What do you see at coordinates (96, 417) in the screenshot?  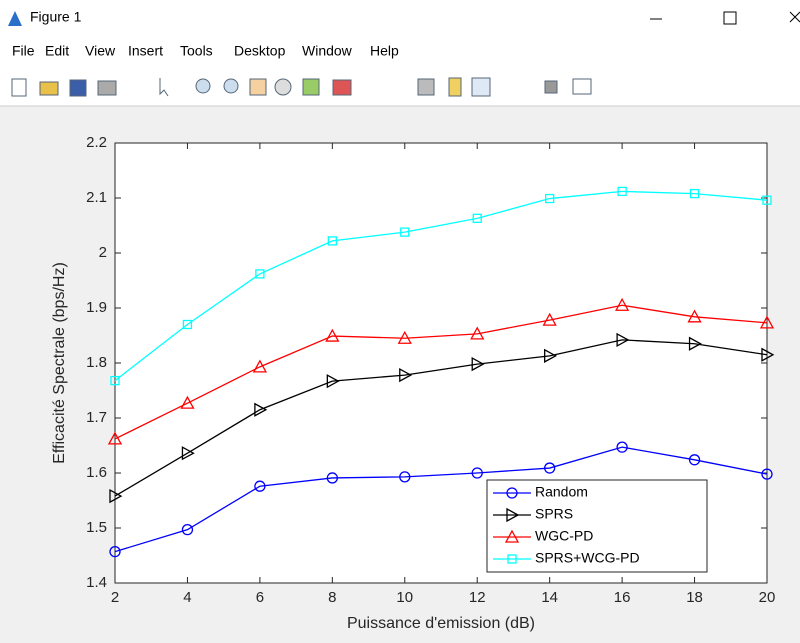 I see `y-tick-label: 1.7` at bounding box center [96, 417].